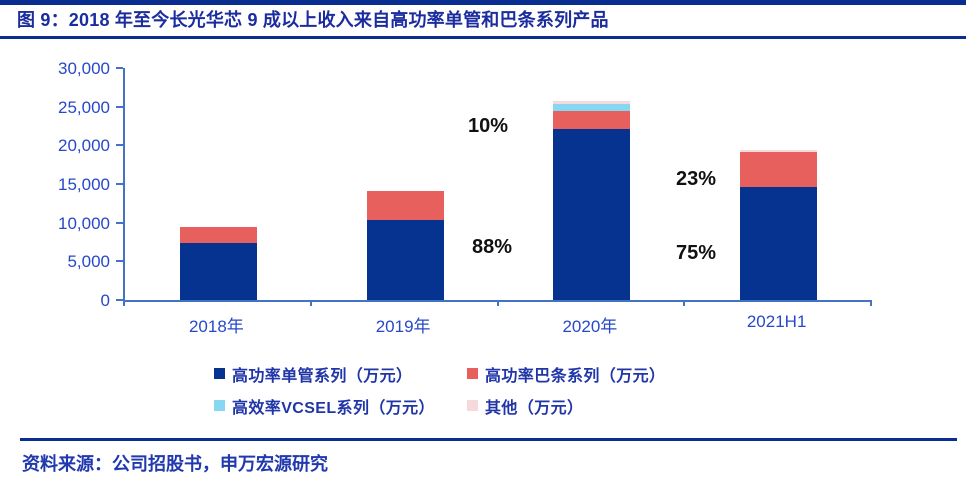  What do you see at coordinates (175, 464) in the screenshot?
I see `source-note: 资料来源：公司招股书，申万宏源研究` at bounding box center [175, 464].